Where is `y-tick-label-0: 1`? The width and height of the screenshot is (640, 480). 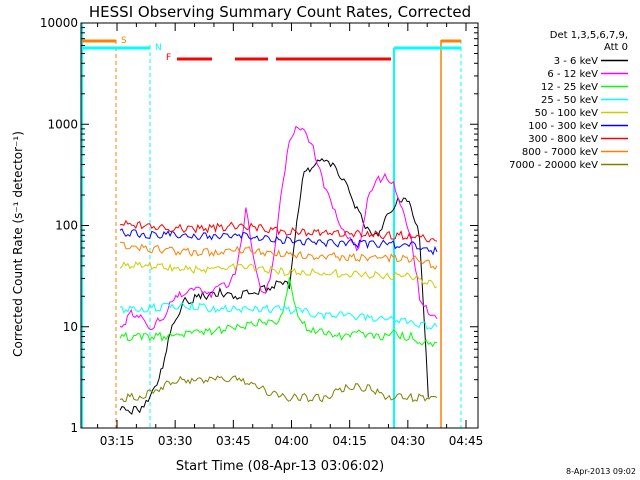
y-tick-label-0: 1 is located at coordinates (74, 428).